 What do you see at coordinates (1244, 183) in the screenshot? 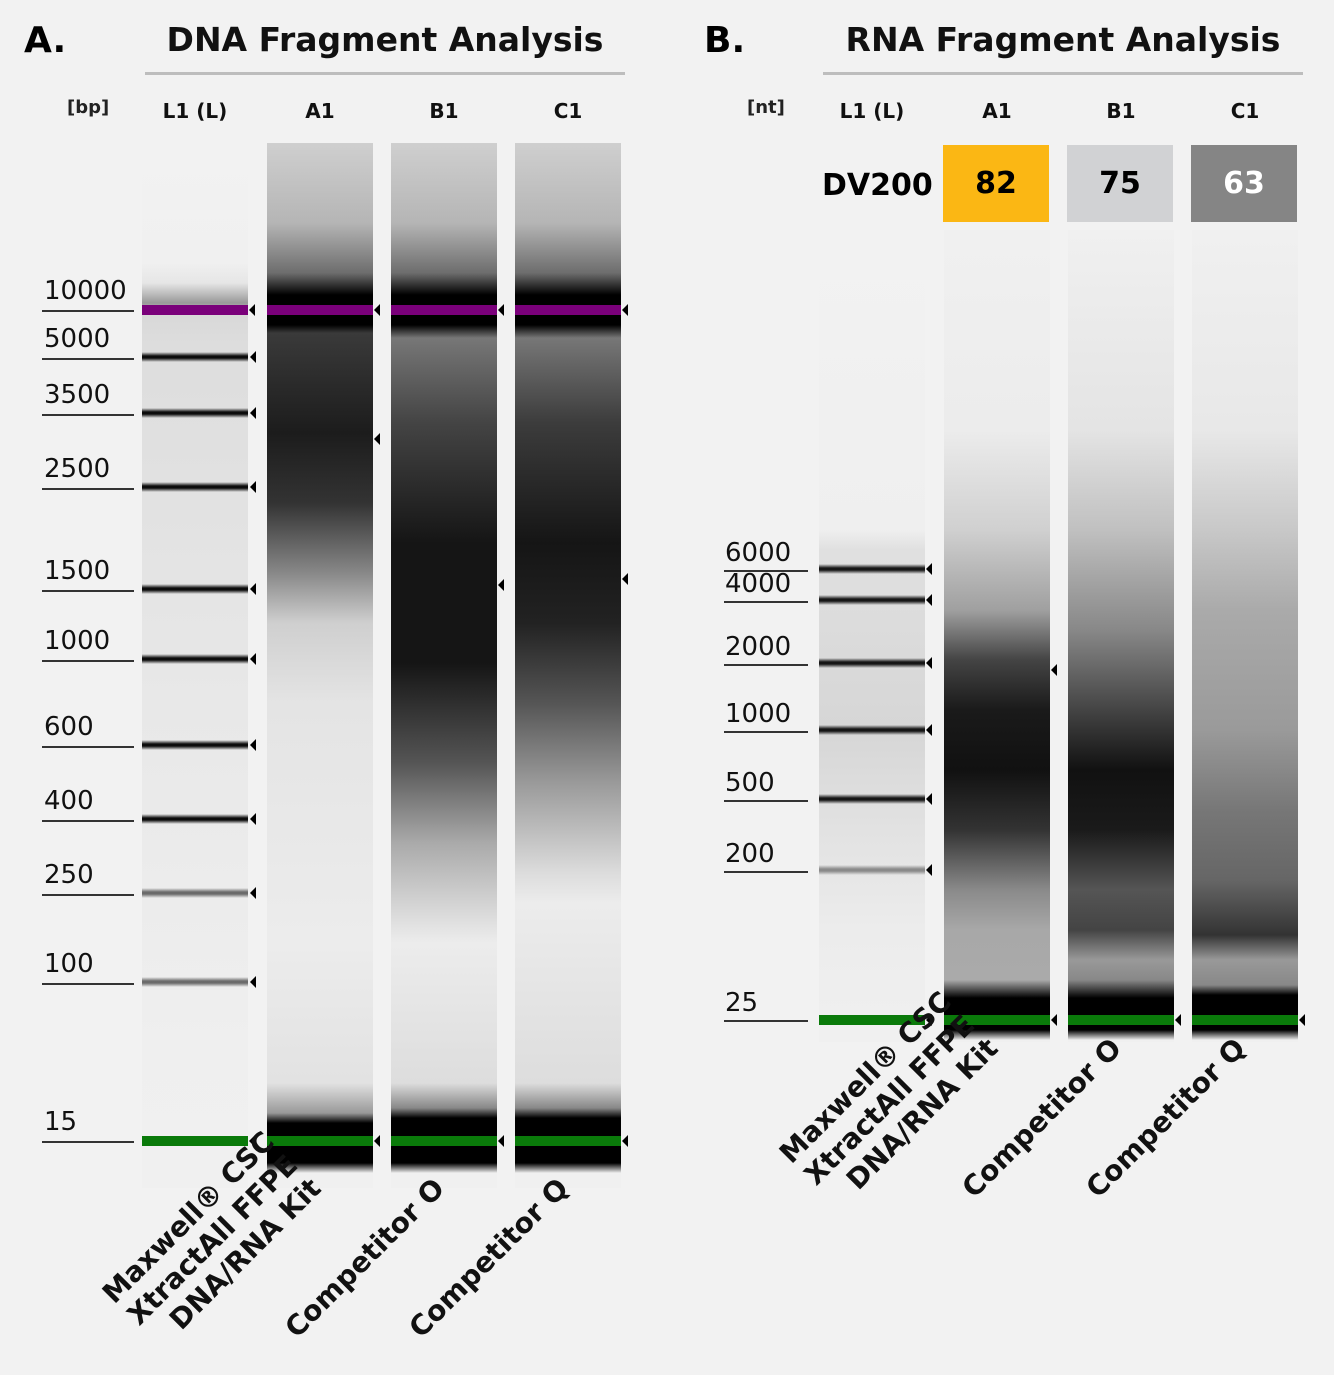
I see `dv200-value-c1: 63` at bounding box center [1244, 183].